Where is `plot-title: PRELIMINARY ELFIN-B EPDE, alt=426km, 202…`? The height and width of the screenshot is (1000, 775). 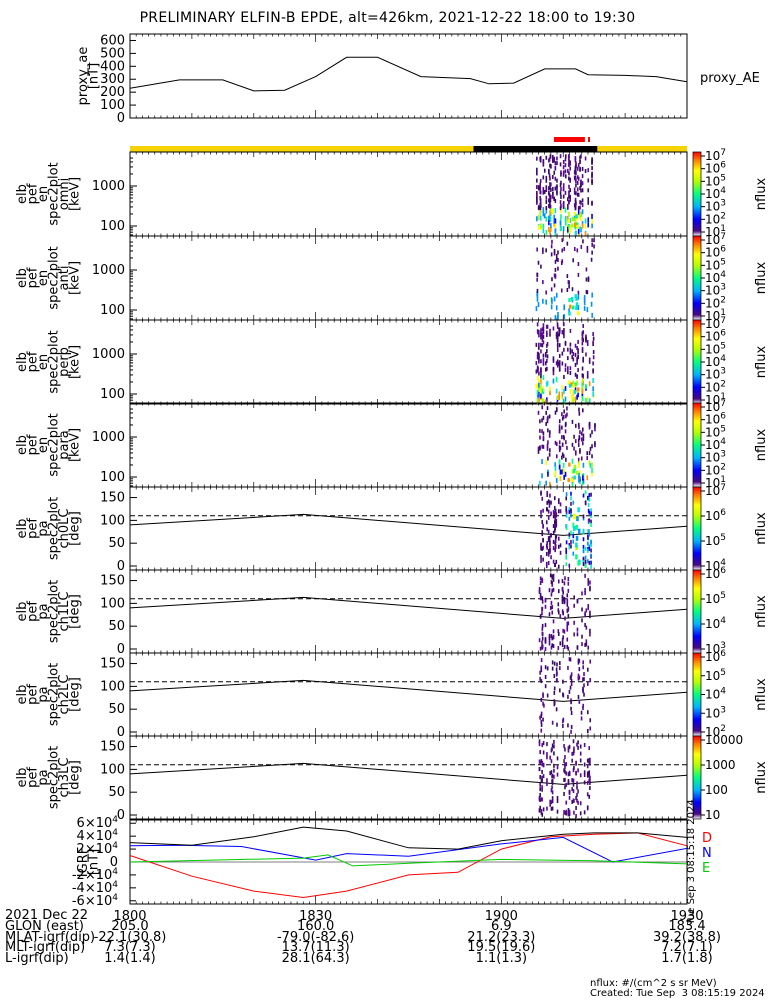 plot-title: PRELIMINARY ELFIN-B EPDE, alt=426km, 202… is located at coordinates (387, 18).